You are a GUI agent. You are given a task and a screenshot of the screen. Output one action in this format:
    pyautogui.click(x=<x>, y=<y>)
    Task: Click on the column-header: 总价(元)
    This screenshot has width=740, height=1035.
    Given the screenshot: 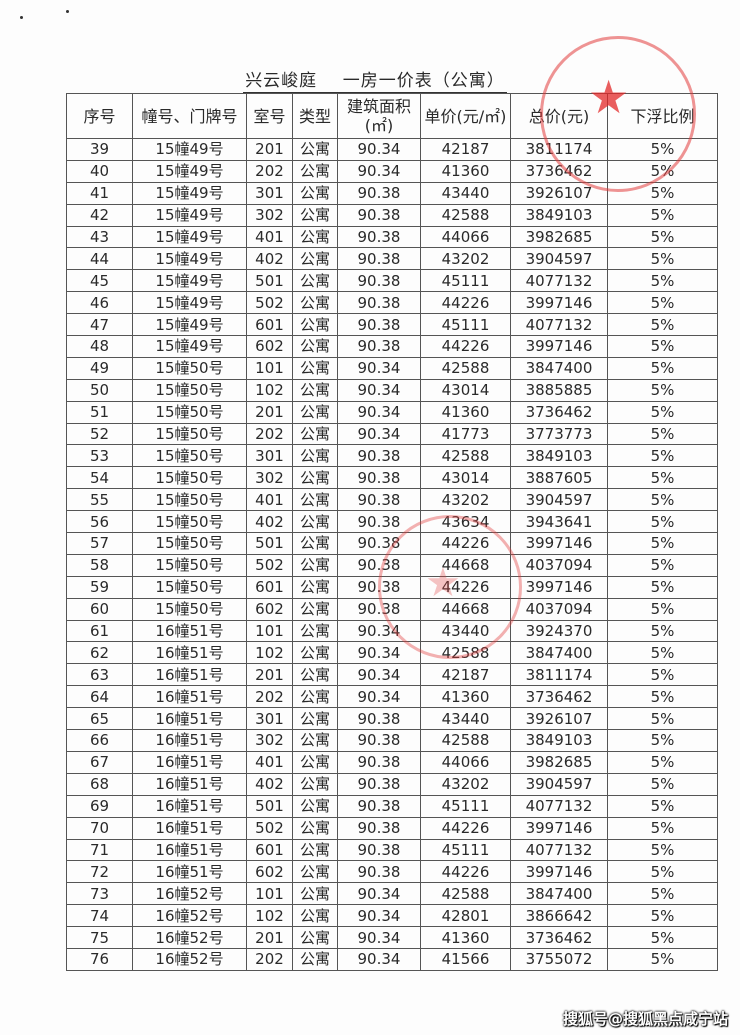 What is the action you would take?
    pyautogui.click(x=559, y=116)
    